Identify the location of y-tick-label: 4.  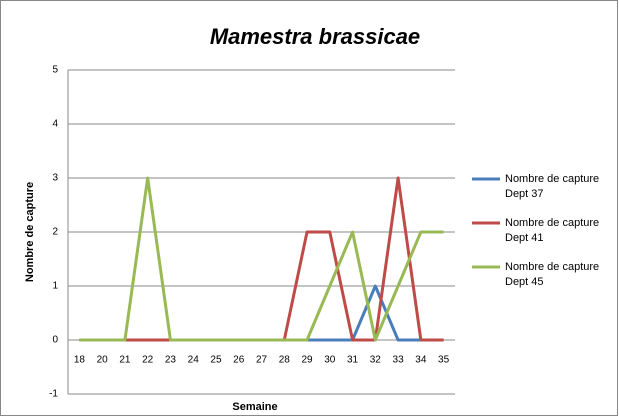
(55, 124).